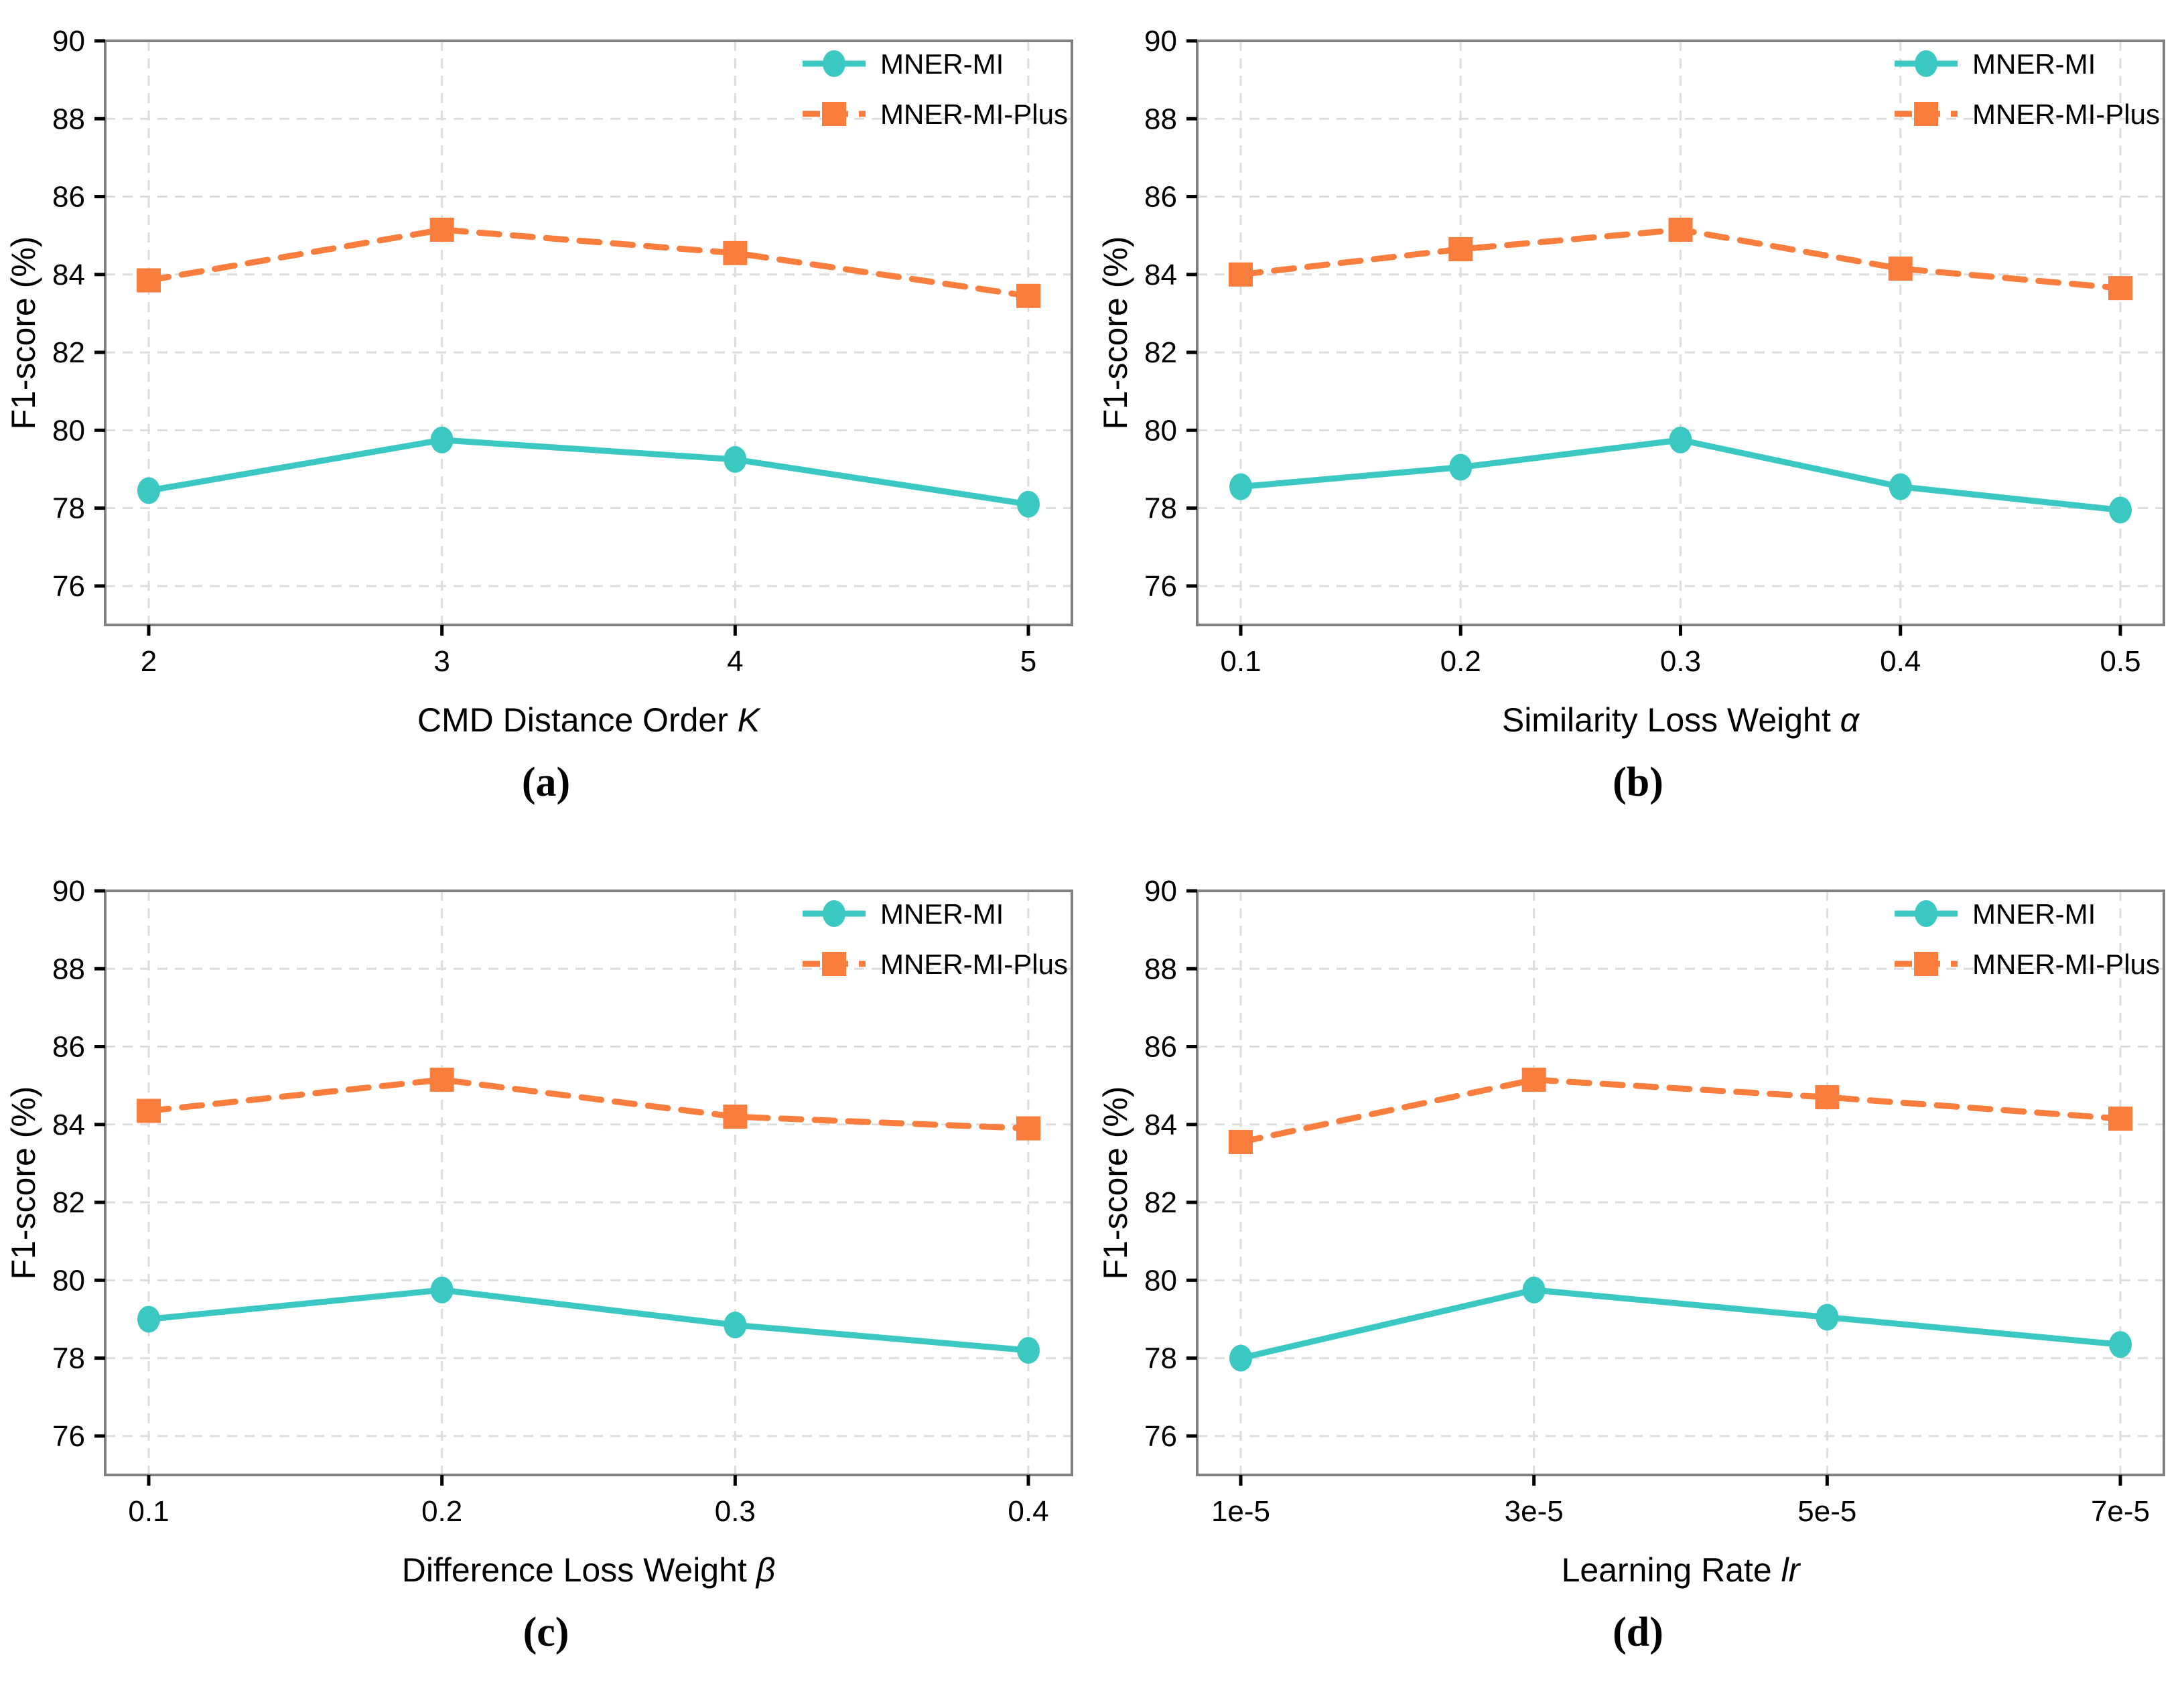 This screenshot has height=1700, width=2184. Describe the element at coordinates (1241, 1511) in the screenshot. I see `x-tick-label: 1e-5` at that location.